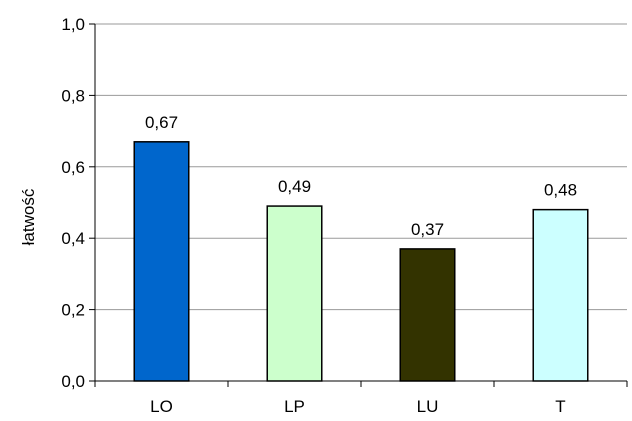 This screenshot has width=632, height=421. What do you see at coordinates (161, 261) in the screenshot?
I see `bar-lo` at bounding box center [161, 261].